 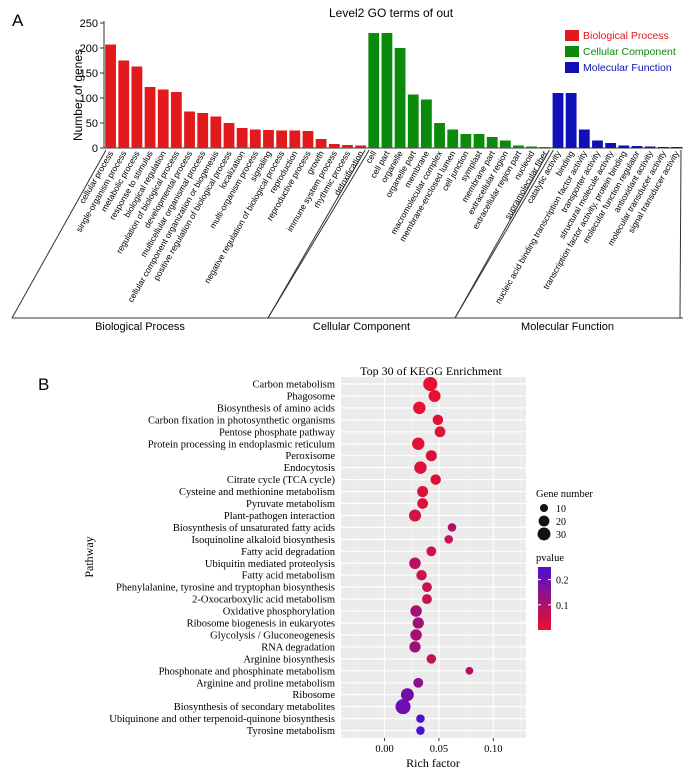 What do you see at coordinates (561, 509) in the screenshot?
I see `size-legend-label: 10` at bounding box center [561, 509].